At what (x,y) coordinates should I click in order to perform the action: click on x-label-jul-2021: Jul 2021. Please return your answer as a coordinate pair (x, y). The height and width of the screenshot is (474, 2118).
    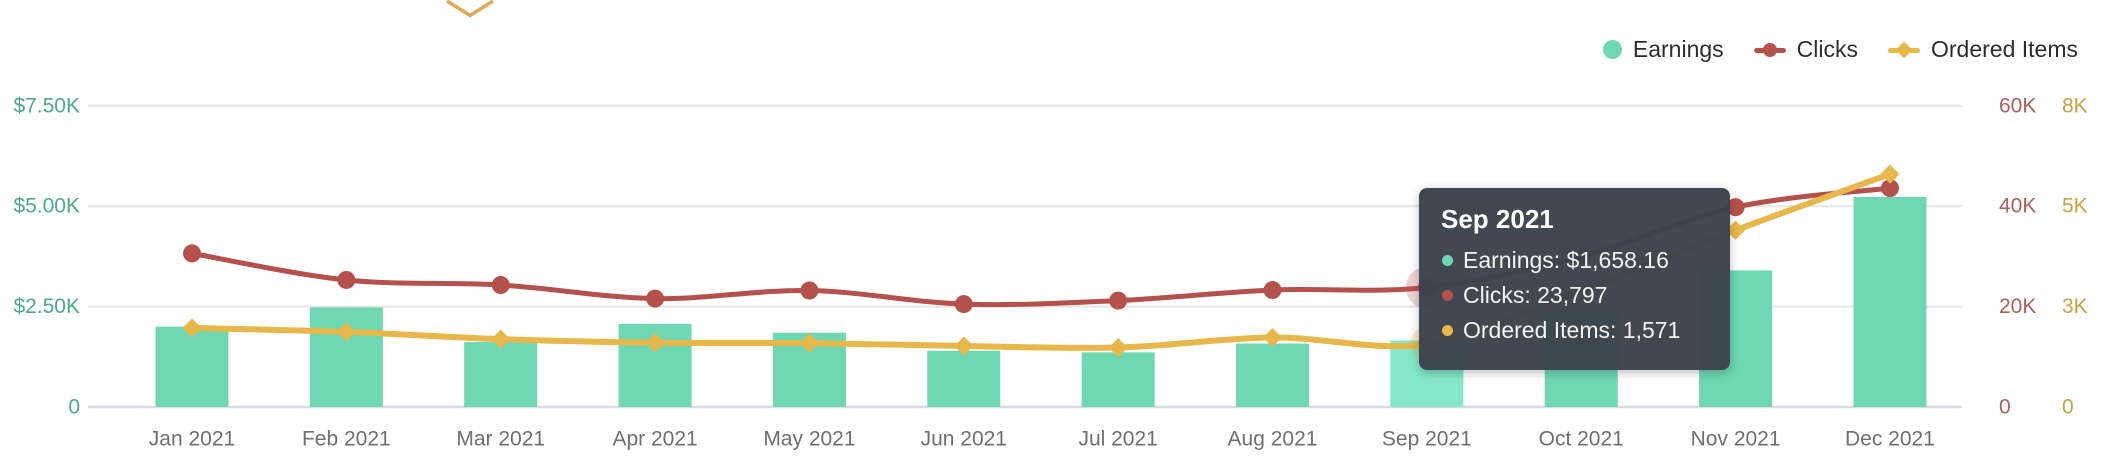
    Looking at the image, I should click on (1117, 439).